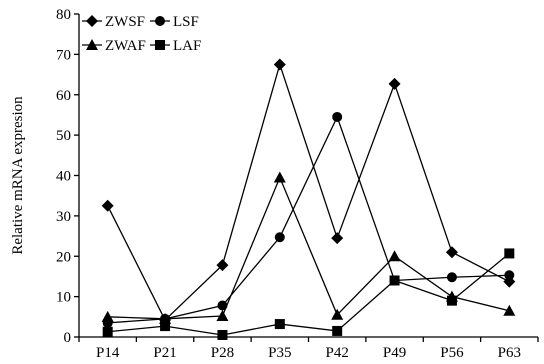 The height and width of the screenshot is (364, 544). What do you see at coordinates (92, 44) in the screenshot?
I see `legend-marker-zwaf` at bounding box center [92, 44].